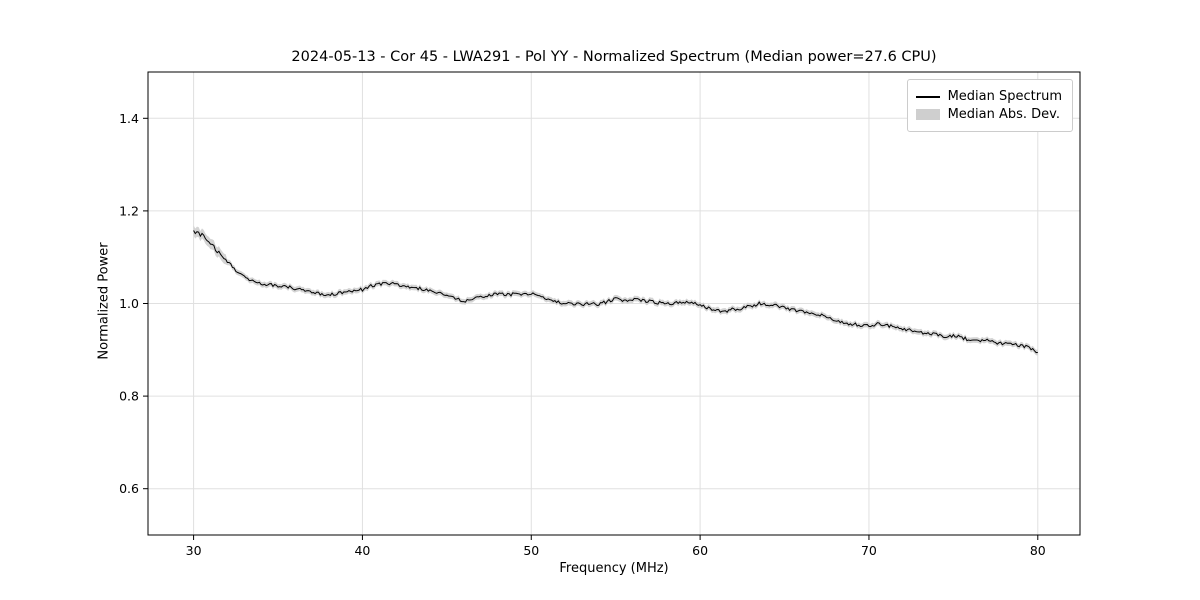 The image size is (1200, 600). Describe the element at coordinates (104, 301) in the screenshot. I see `y-axis-label: Normalized Power` at that location.